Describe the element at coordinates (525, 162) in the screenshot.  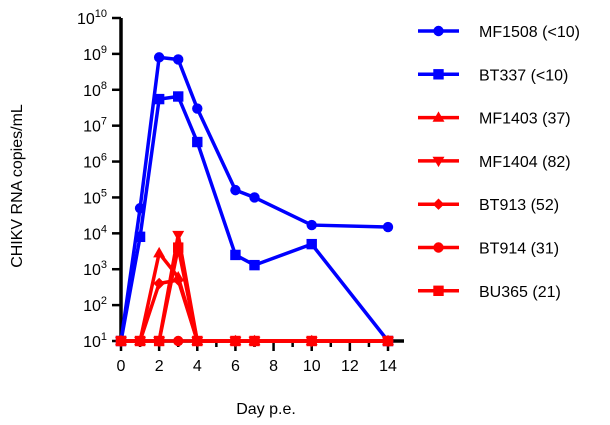
I see `legend-label: MF1404 (82)` at that location.